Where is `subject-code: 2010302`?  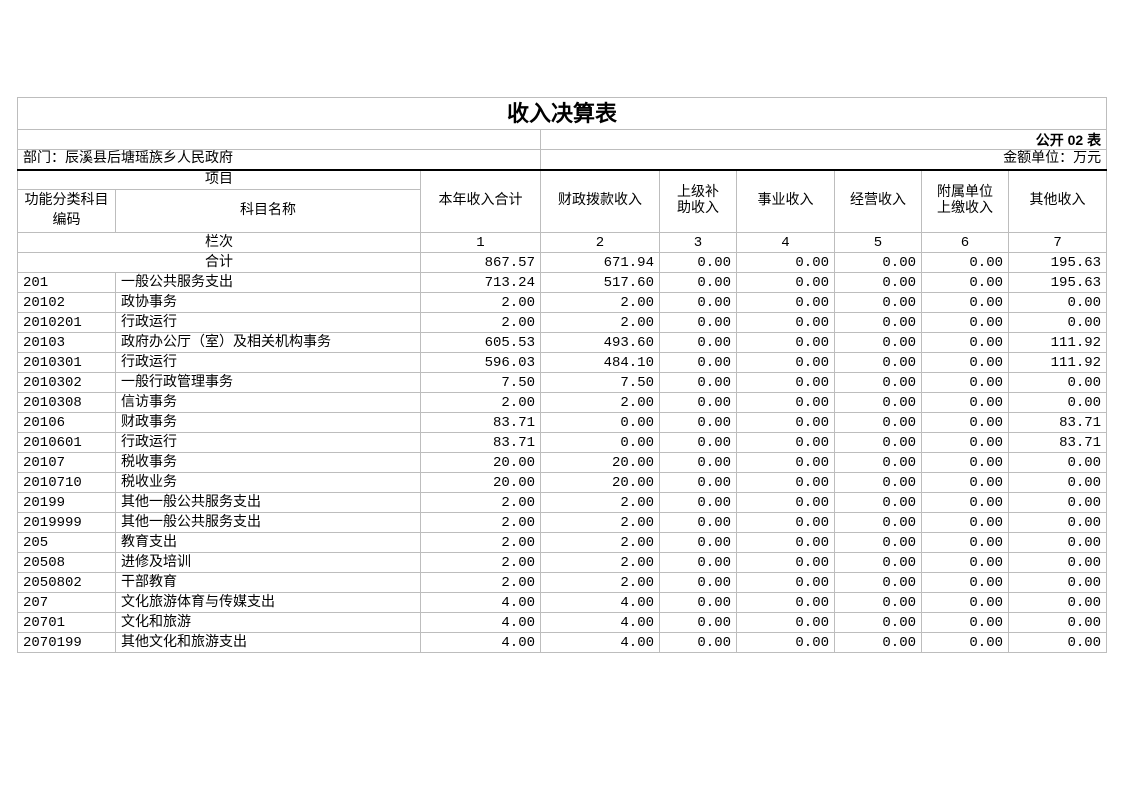
subject-code: 2010302 is located at coordinates (66, 382).